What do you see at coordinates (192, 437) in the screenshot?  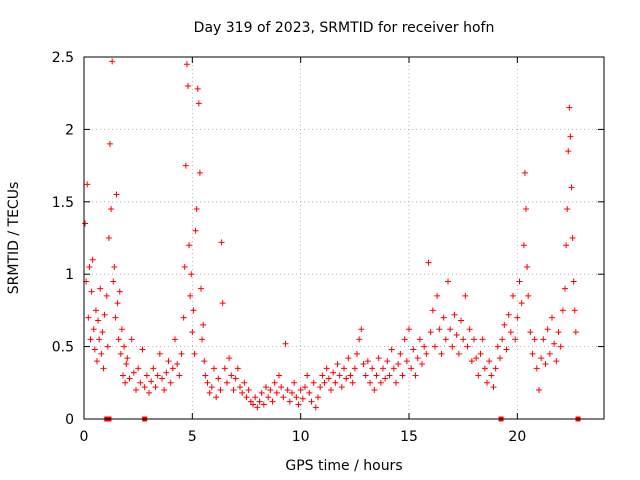 I see `x-tick-label: 5` at bounding box center [192, 437].